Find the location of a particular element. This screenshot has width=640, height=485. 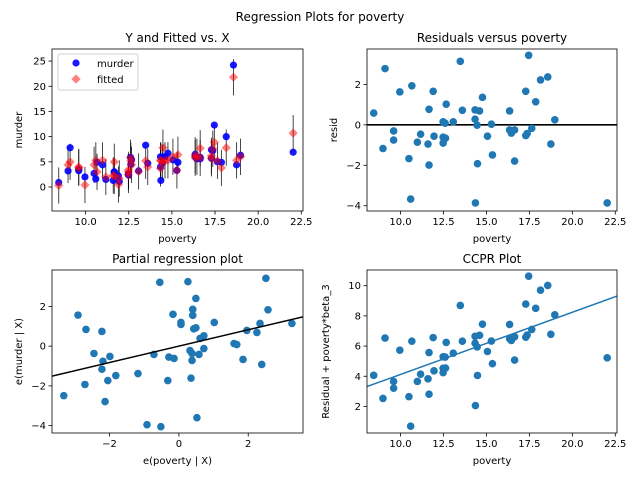

x-tick-label: 10.0 is located at coordinates (400, 222).